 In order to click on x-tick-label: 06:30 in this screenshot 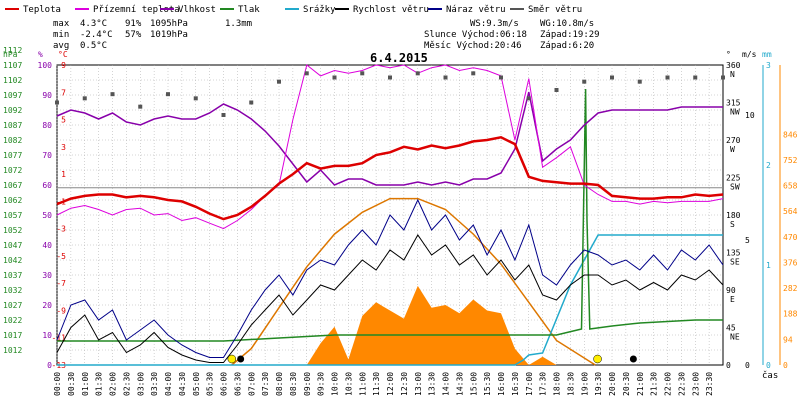, I will do `click(237, 384)`.